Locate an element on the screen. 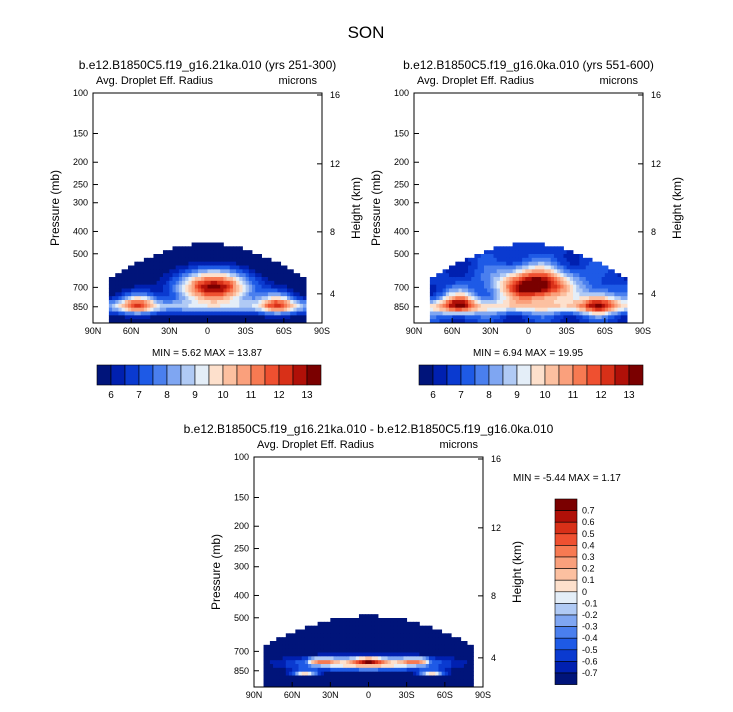  y-tick-label: 400 is located at coordinates (401, 231).